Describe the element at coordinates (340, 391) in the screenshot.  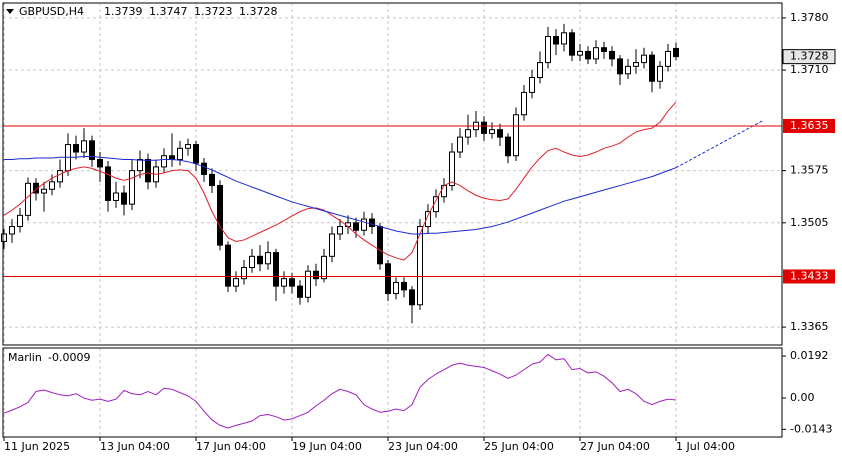
I see `indicator-line` at that location.